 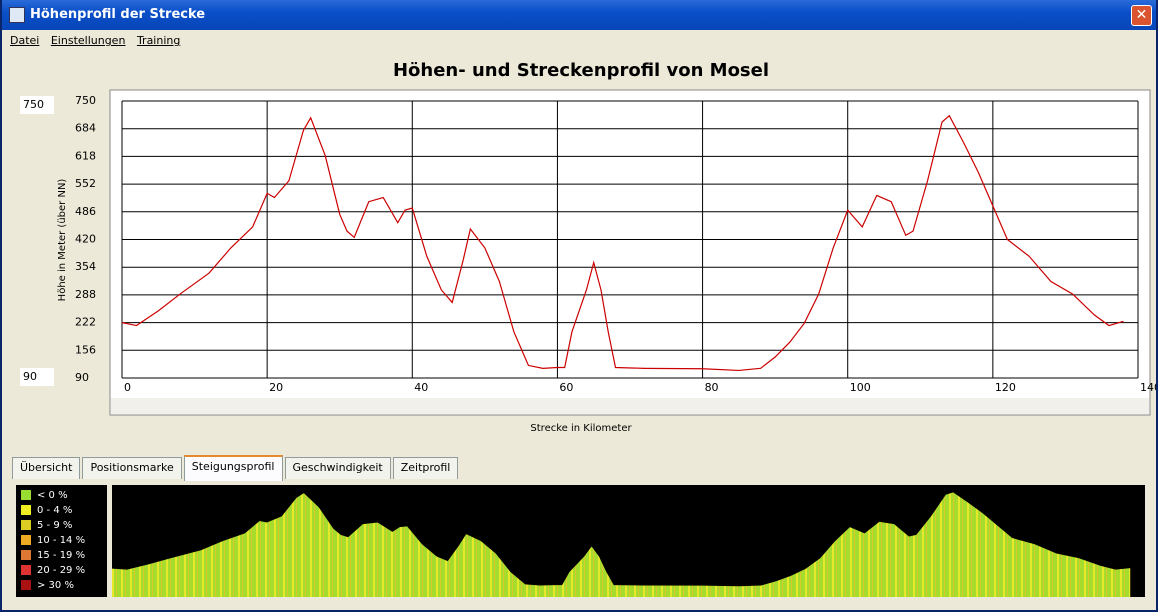 What do you see at coordinates (712, 387) in the screenshot?
I see `x-tick-label: 80` at bounding box center [712, 387].